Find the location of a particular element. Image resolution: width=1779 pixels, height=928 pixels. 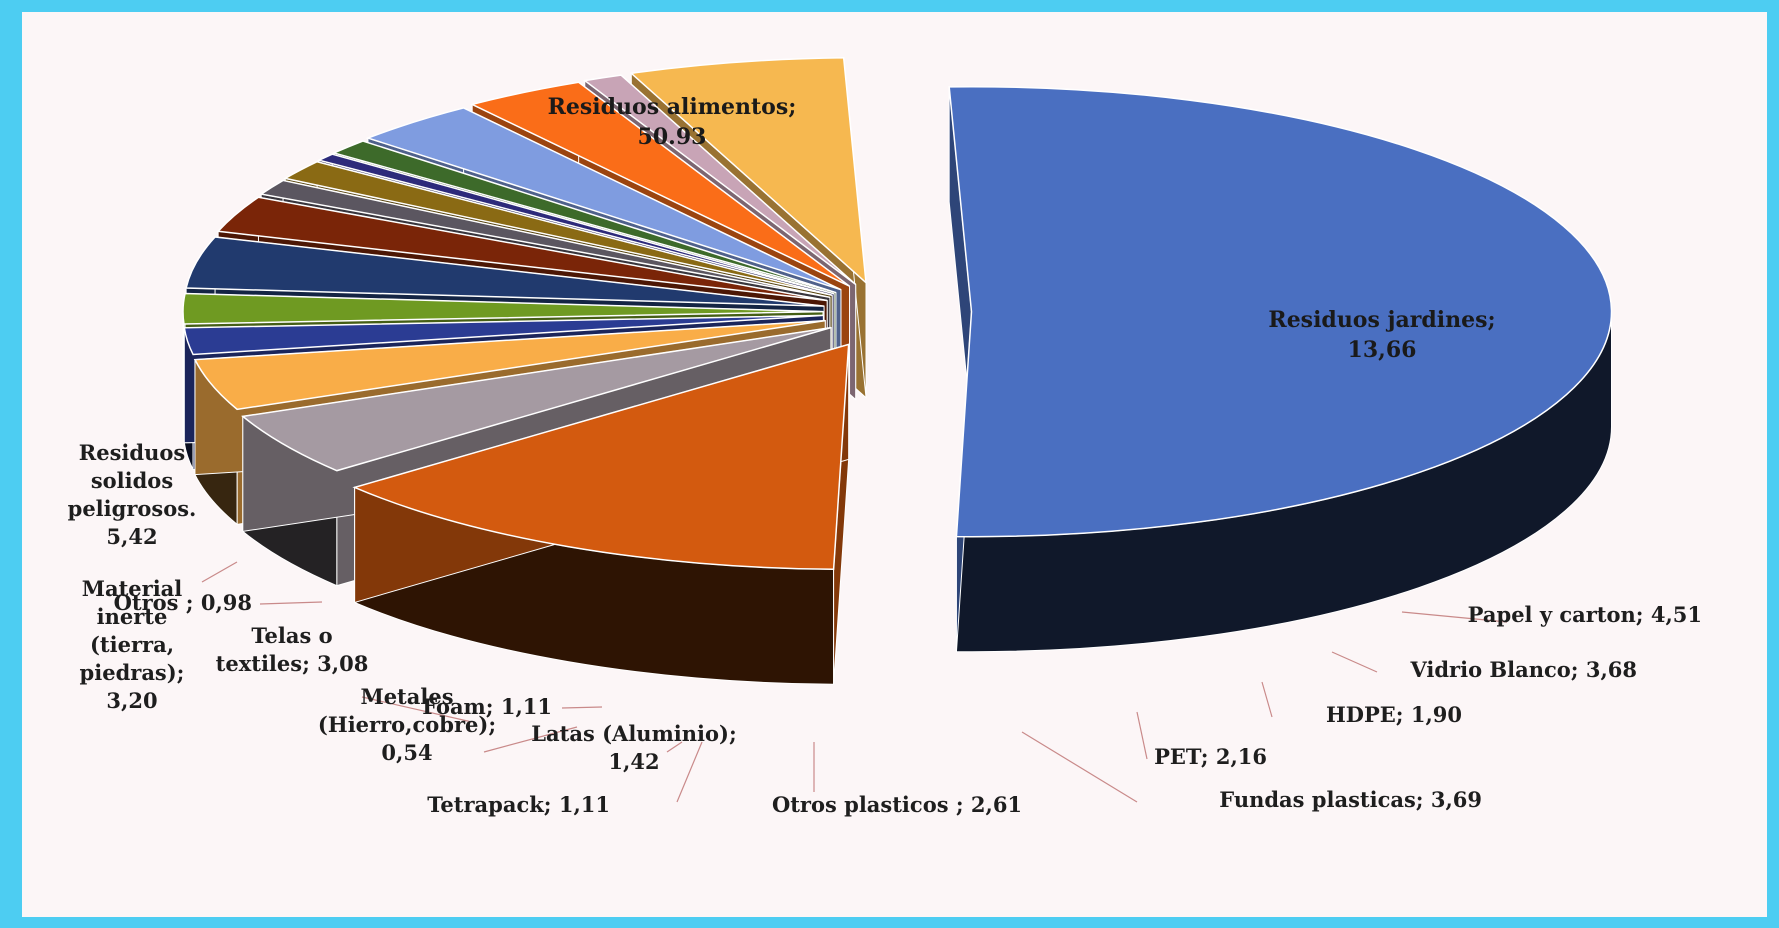

label-foam: Foam; 1,11 is located at coordinates (487, 706).